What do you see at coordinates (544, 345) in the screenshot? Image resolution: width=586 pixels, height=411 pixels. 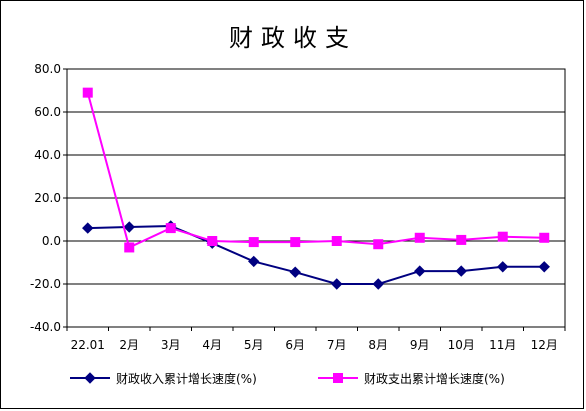 I see `x-tick-label: 12月` at bounding box center [544, 345].